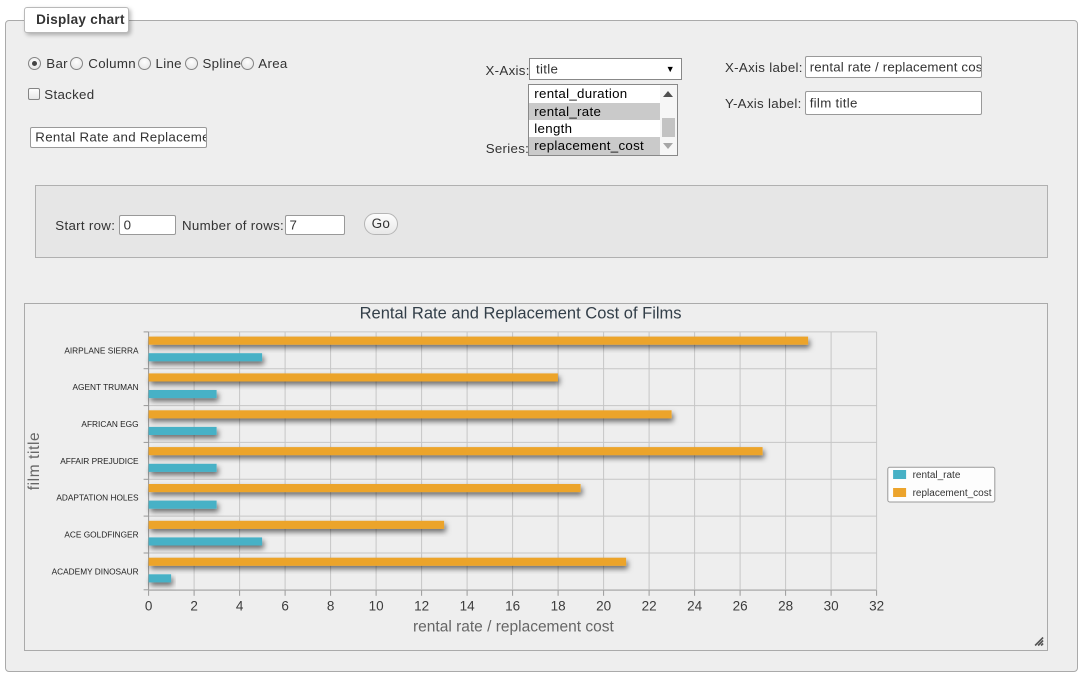 This screenshot has width=1081, height=681. Describe the element at coordinates (98, 498) in the screenshot. I see `svg-text: ADAPTATION HOLES` at that location.